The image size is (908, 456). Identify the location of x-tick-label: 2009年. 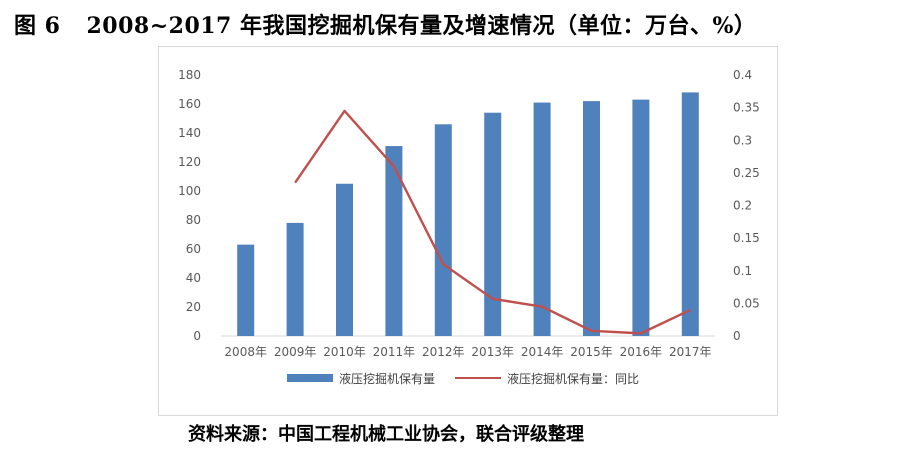
(295, 352).